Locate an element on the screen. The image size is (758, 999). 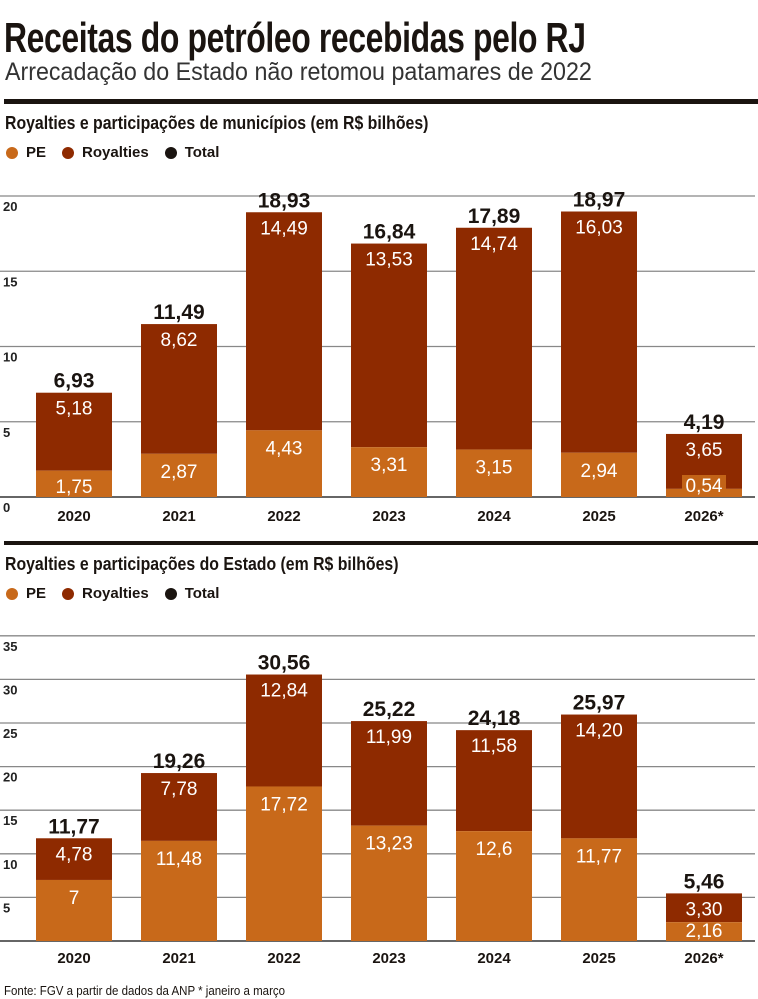
royalties-value-label: 8,62 is located at coordinates (179, 340).